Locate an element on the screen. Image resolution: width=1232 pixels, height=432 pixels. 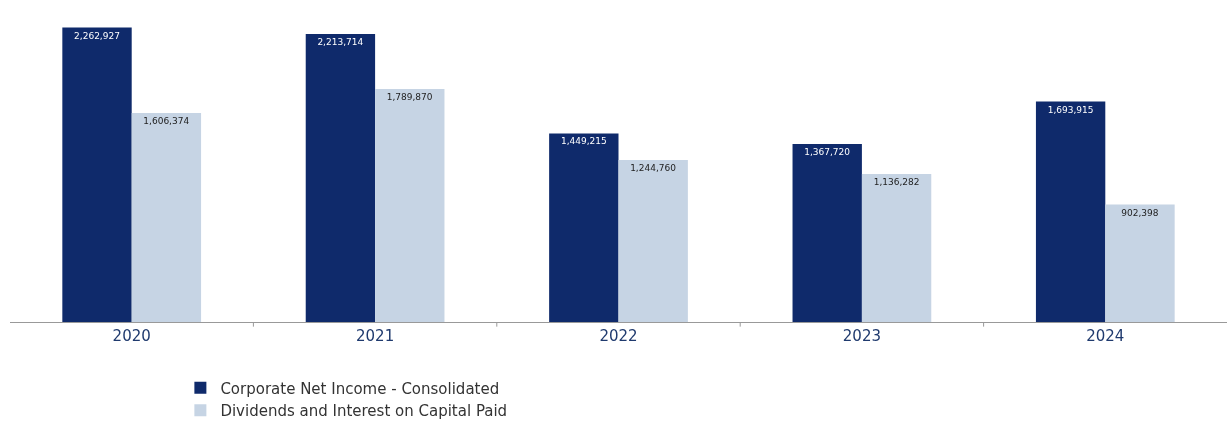
data-label: 1,136,282 is located at coordinates (896, 182).